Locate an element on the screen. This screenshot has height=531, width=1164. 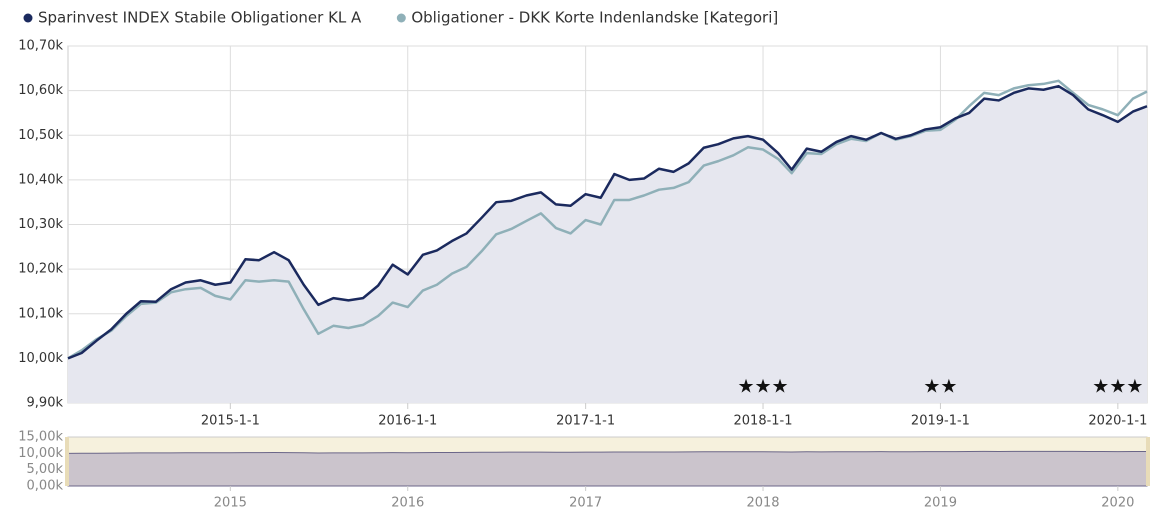
nav-x-tick-label: 2016 is located at coordinates (407, 503).